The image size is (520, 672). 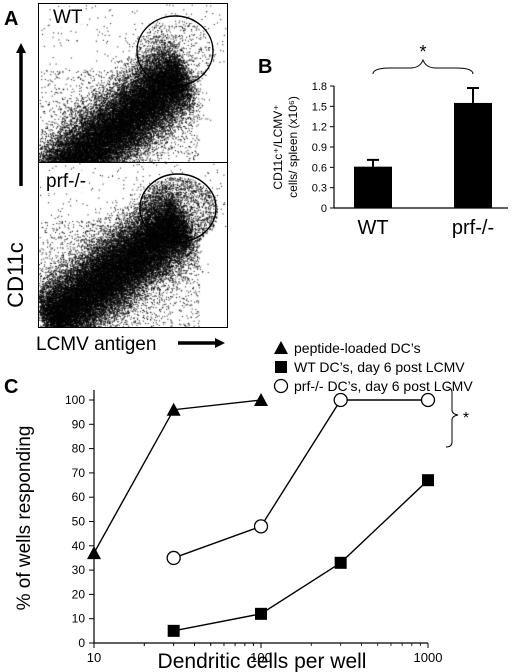 I want to click on panel-c-letter: C, so click(x=11, y=387).